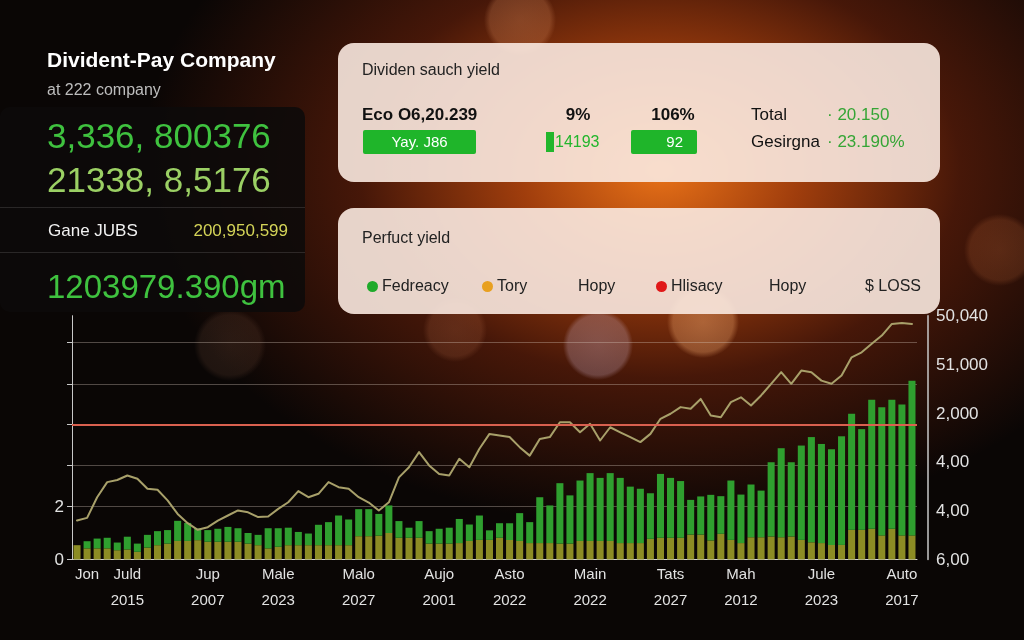 This screenshot has height=640, width=1024. I want to click on text: Gane JUBS, so click(93, 231).